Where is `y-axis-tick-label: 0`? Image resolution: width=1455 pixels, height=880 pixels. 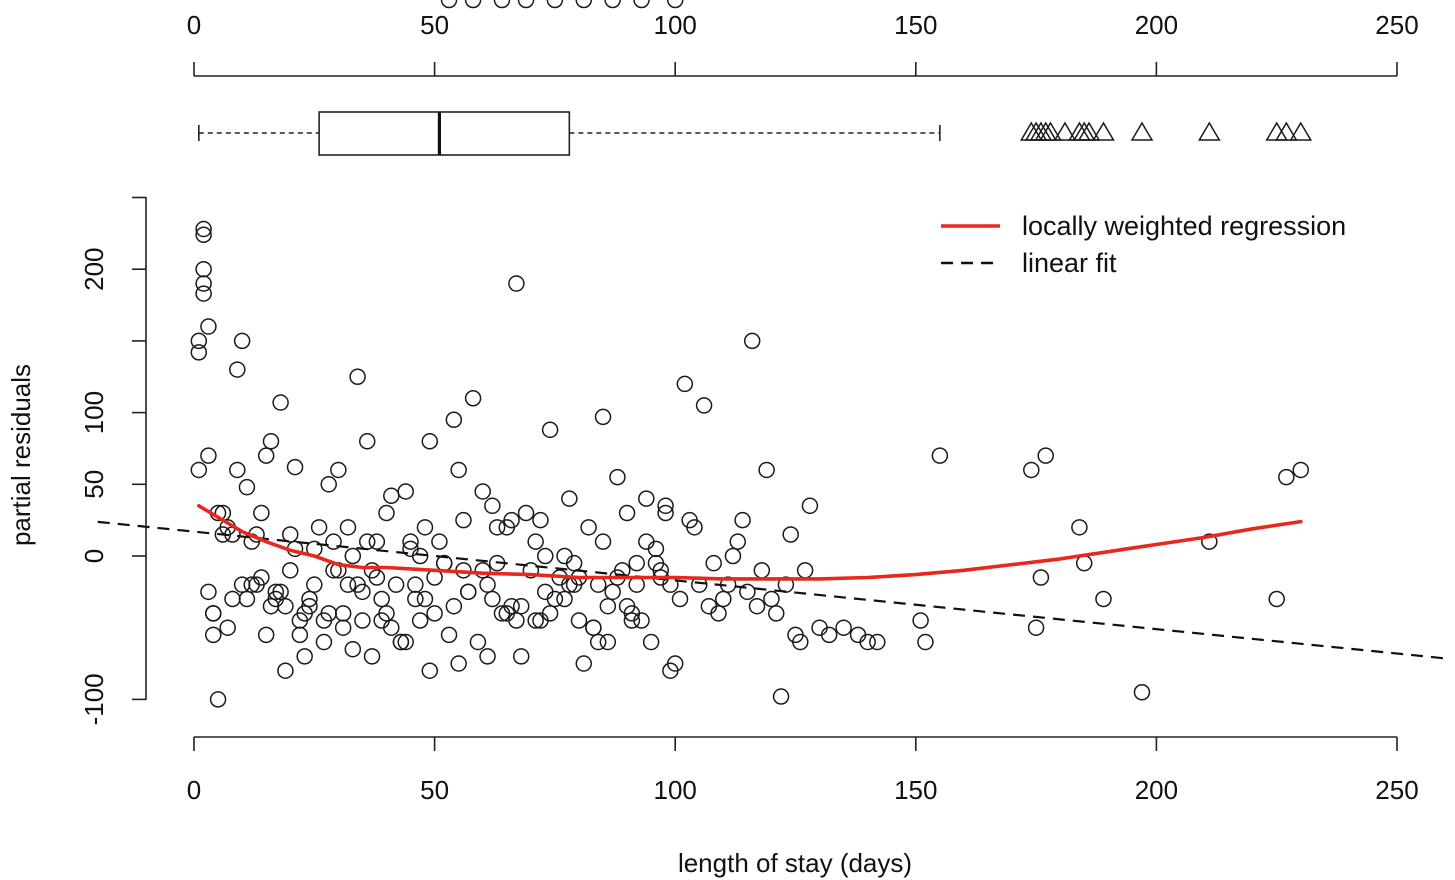 y-axis-tick-label: 0 is located at coordinates (94, 556).